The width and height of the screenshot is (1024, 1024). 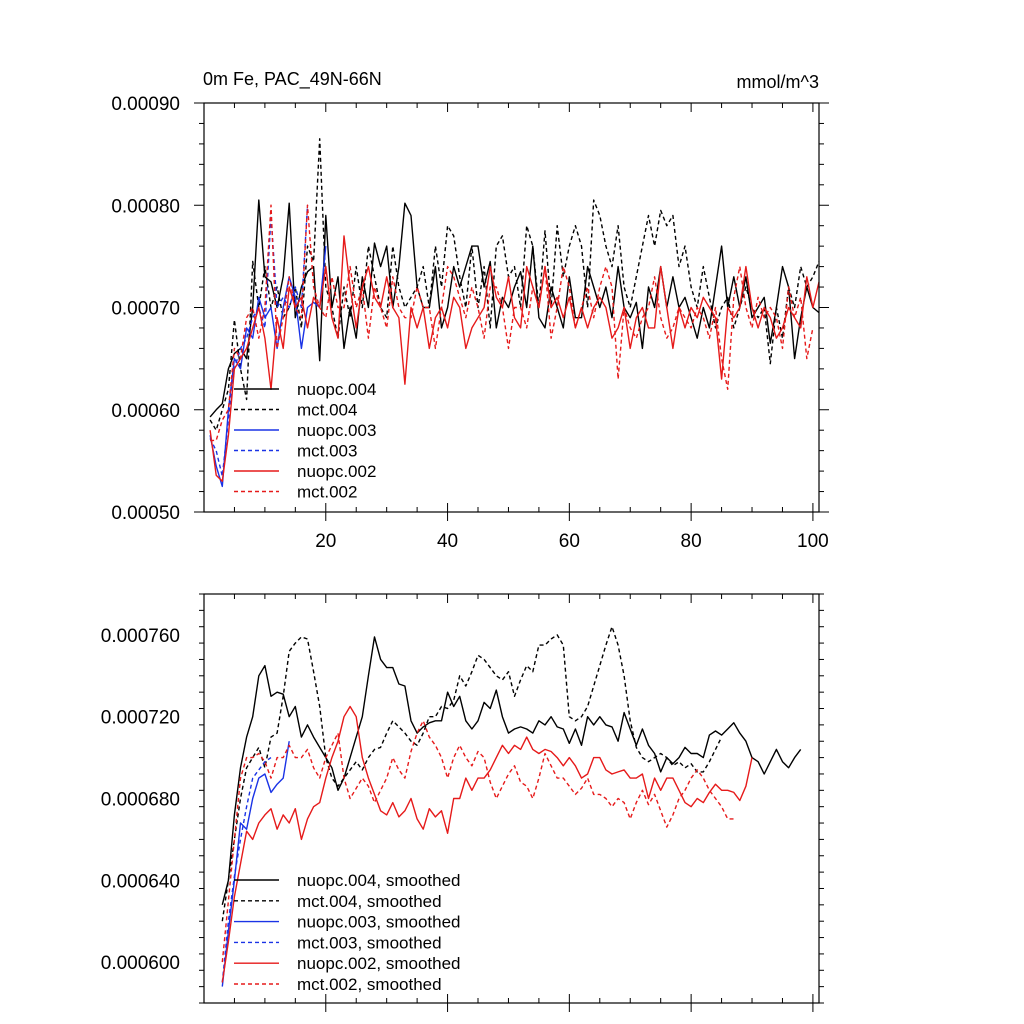 What do you see at coordinates (327, 492) in the screenshot?
I see `legend-label: mct.002` at bounding box center [327, 492].